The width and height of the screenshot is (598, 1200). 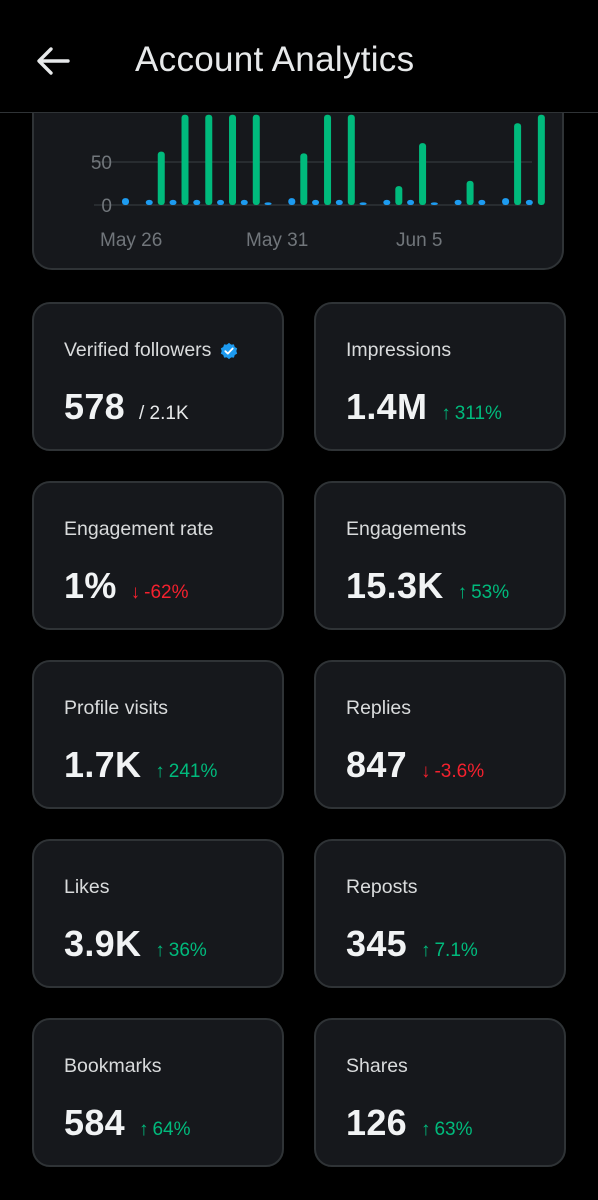 What do you see at coordinates (106, 206) in the screenshot?
I see `y-tick-label: 0` at bounding box center [106, 206].